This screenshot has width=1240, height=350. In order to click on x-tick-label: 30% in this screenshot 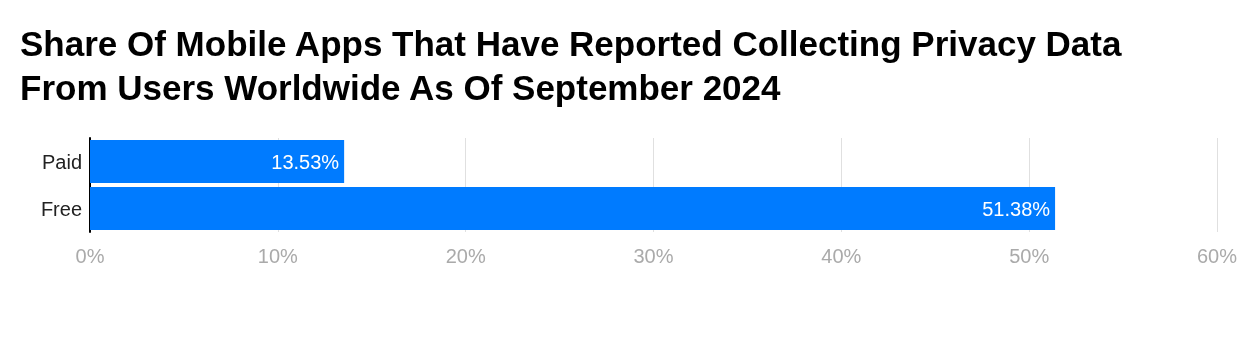, I will do `click(653, 256)`.